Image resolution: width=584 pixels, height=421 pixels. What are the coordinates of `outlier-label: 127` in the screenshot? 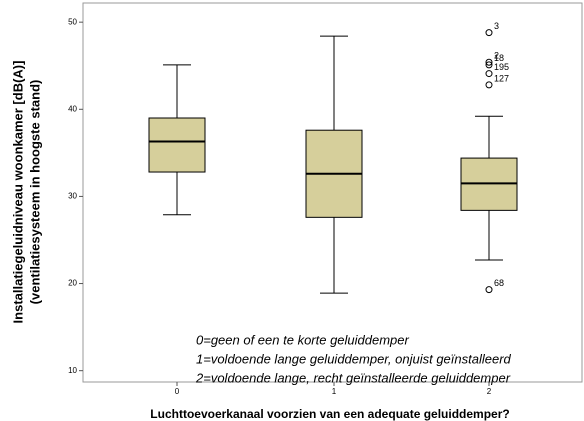 It's located at (501, 78).